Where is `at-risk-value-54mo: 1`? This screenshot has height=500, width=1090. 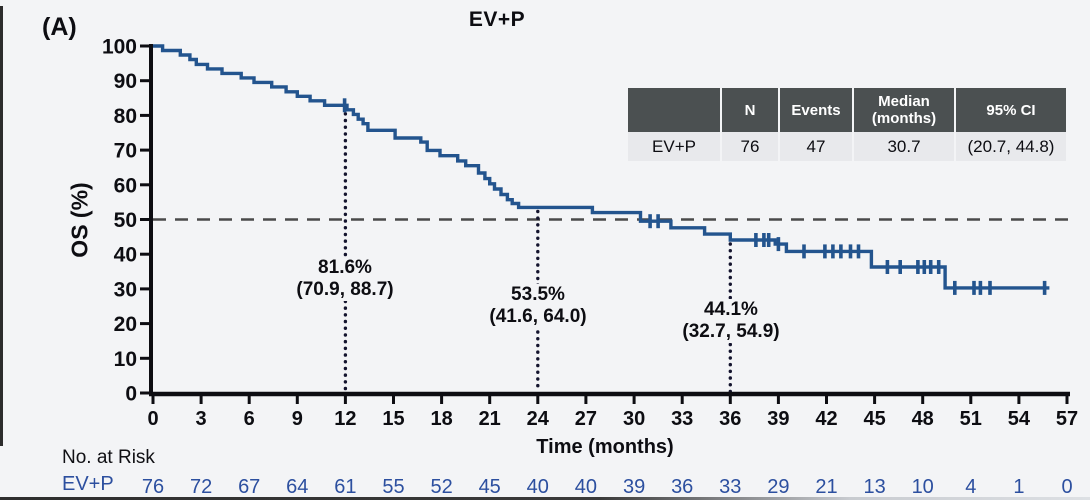 at-risk-value-54mo: 1 is located at coordinates (1018, 487).